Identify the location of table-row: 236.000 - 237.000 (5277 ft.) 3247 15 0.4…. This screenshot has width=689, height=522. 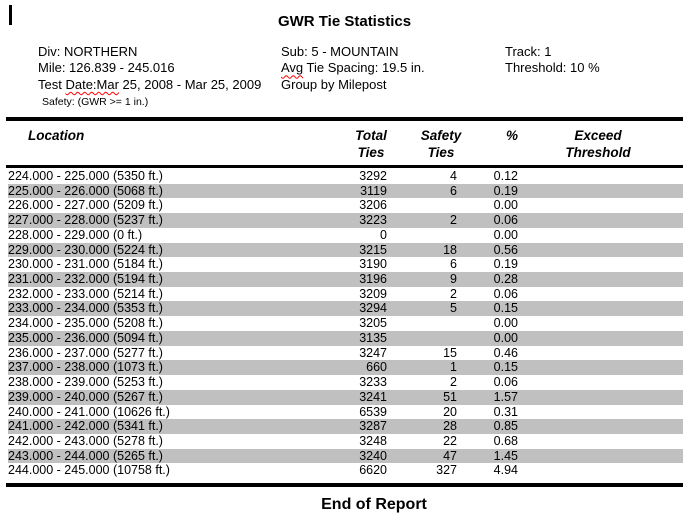
(345, 353).